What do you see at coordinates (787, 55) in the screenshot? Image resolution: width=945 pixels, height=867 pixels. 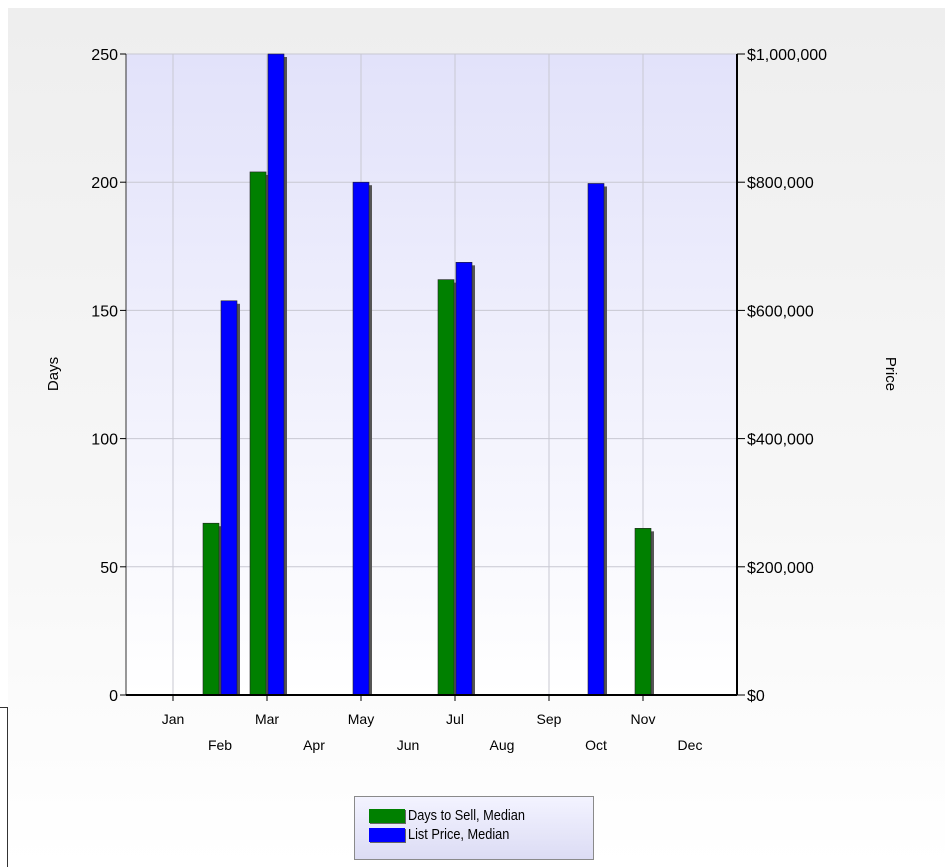 I see `y2-tick-label: $1,000,000` at bounding box center [787, 55].